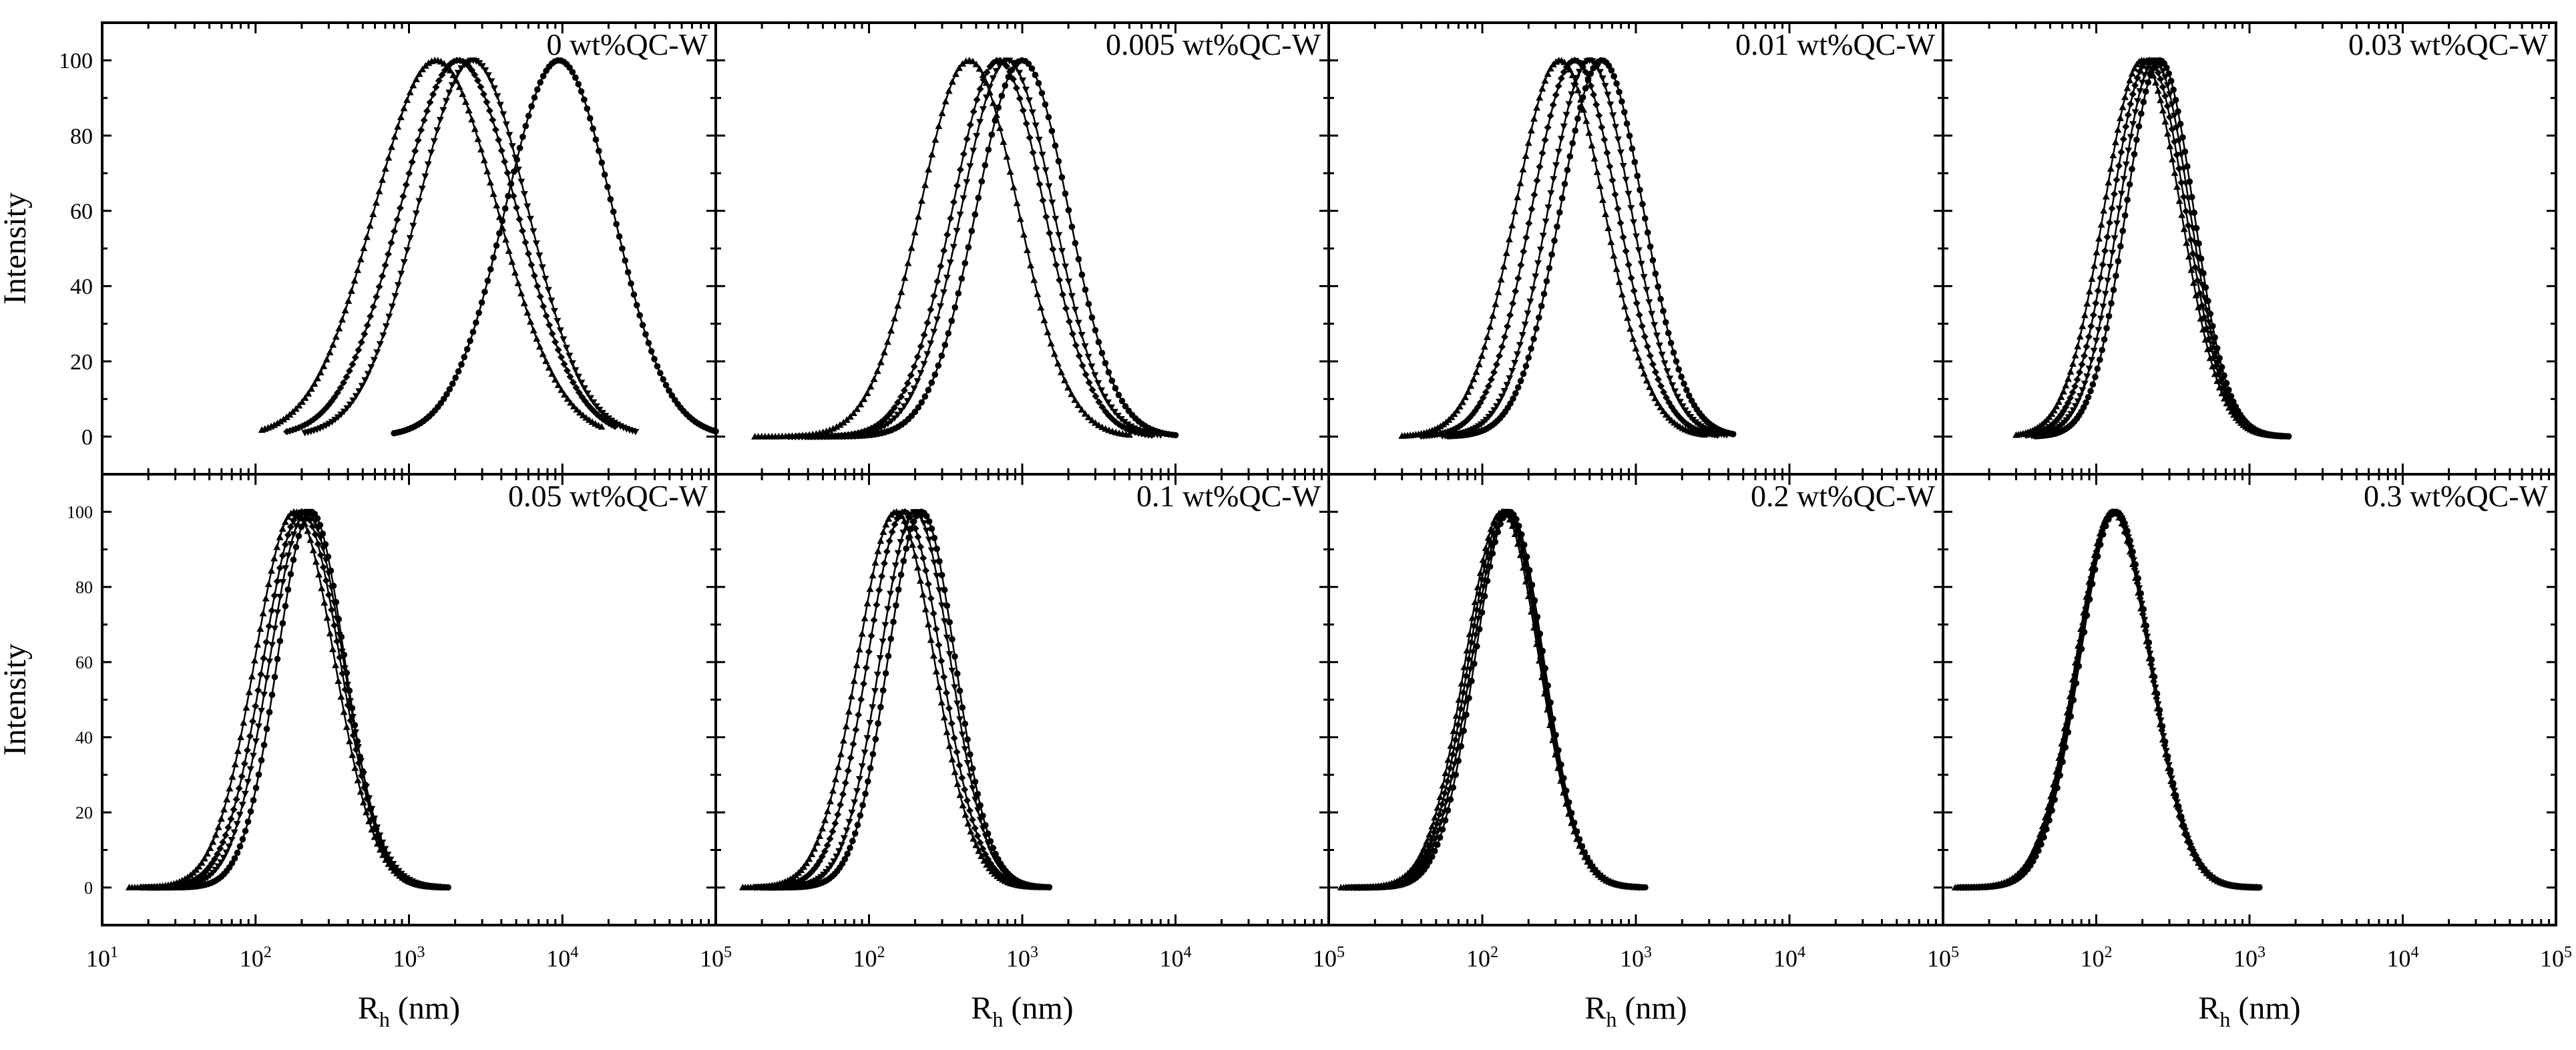  What do you see at coordinates (1022, 958) in the screenshot?
I see `x-tick-label: 10³` at bounding box center [1022, 958].